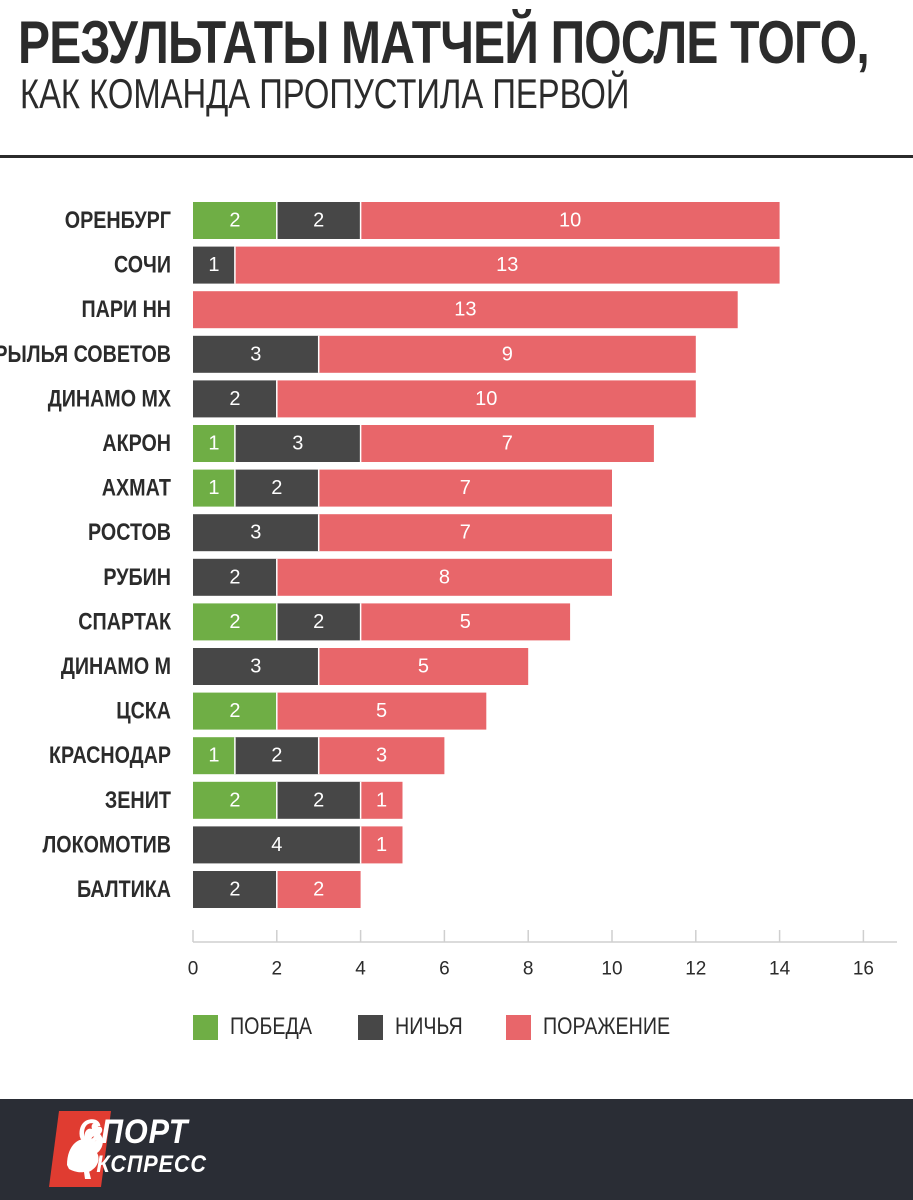 Image resolution: width=913 pixels, height=1200 pixels. Describe the element at coordinates (133, 1132) in the screenshot. I see `logo-text-sport: СПОРТ` at that location.